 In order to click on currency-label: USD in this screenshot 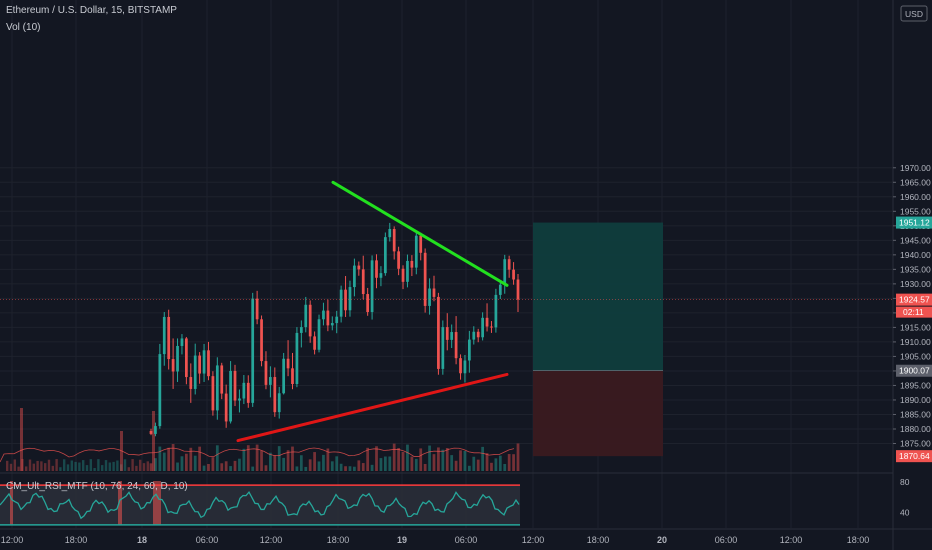, I will do `click(914, 14)`.